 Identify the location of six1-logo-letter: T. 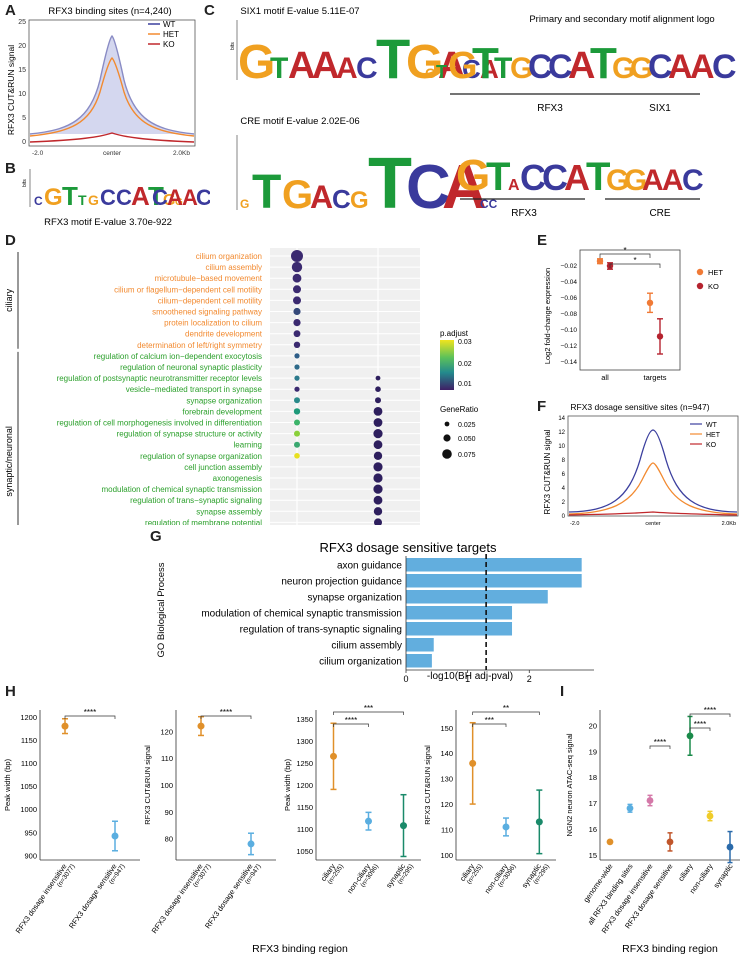
(279, 68).